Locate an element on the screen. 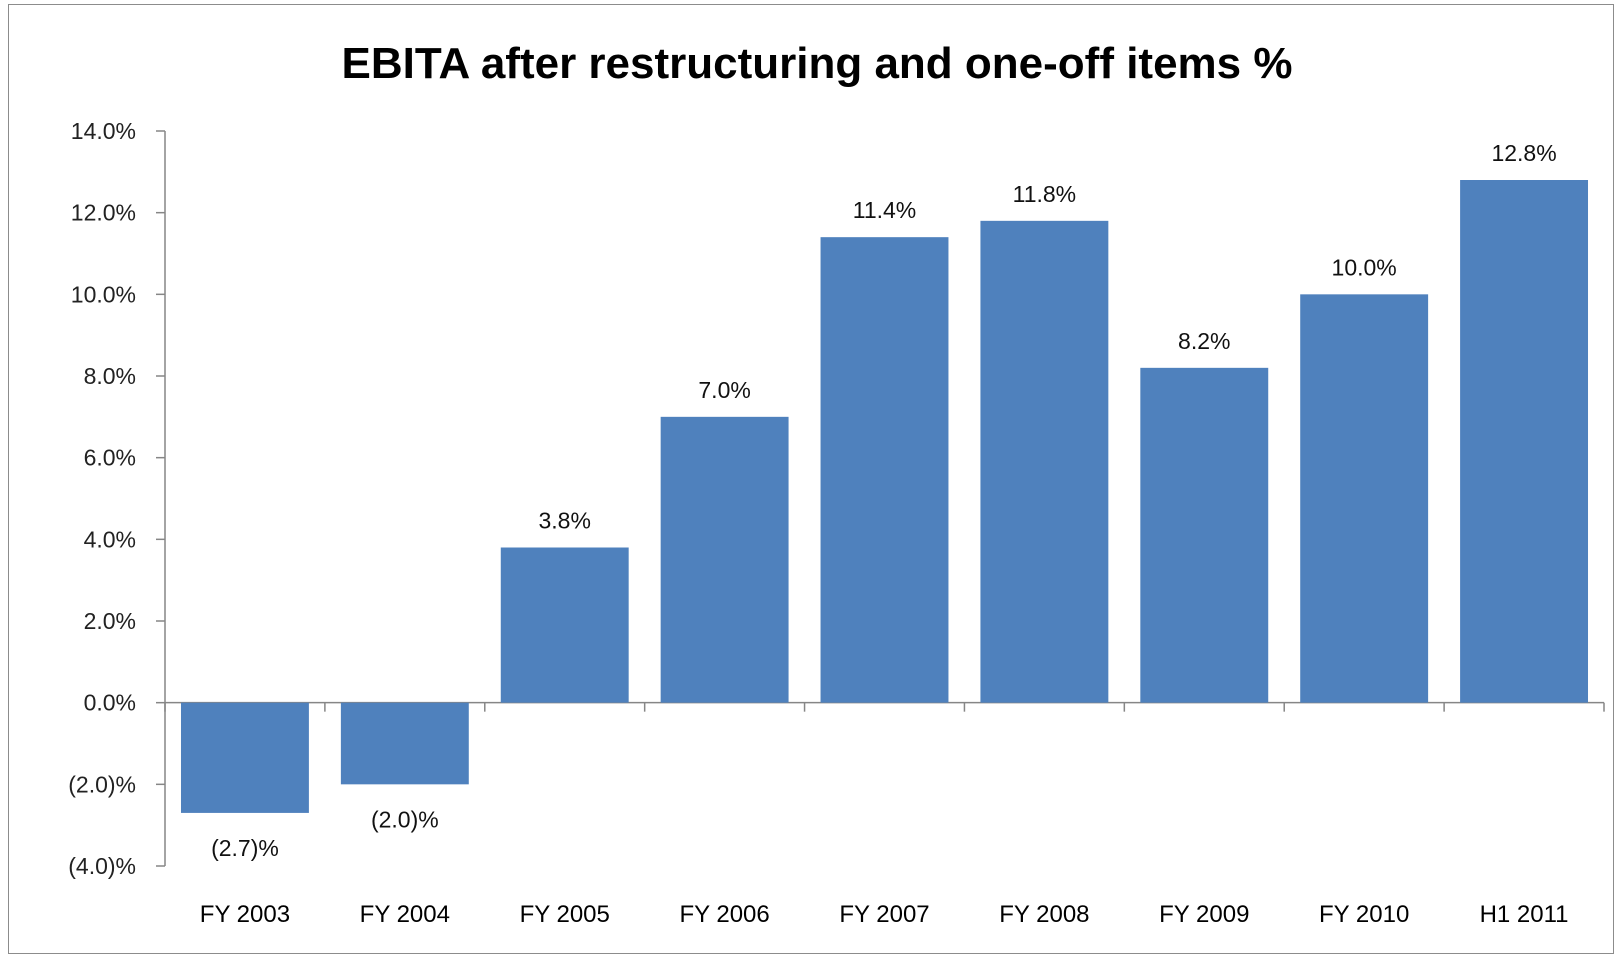 This screenshot has width=1624, height=963. y-tick-label: 12.0% is located at coordinates (103, 213).